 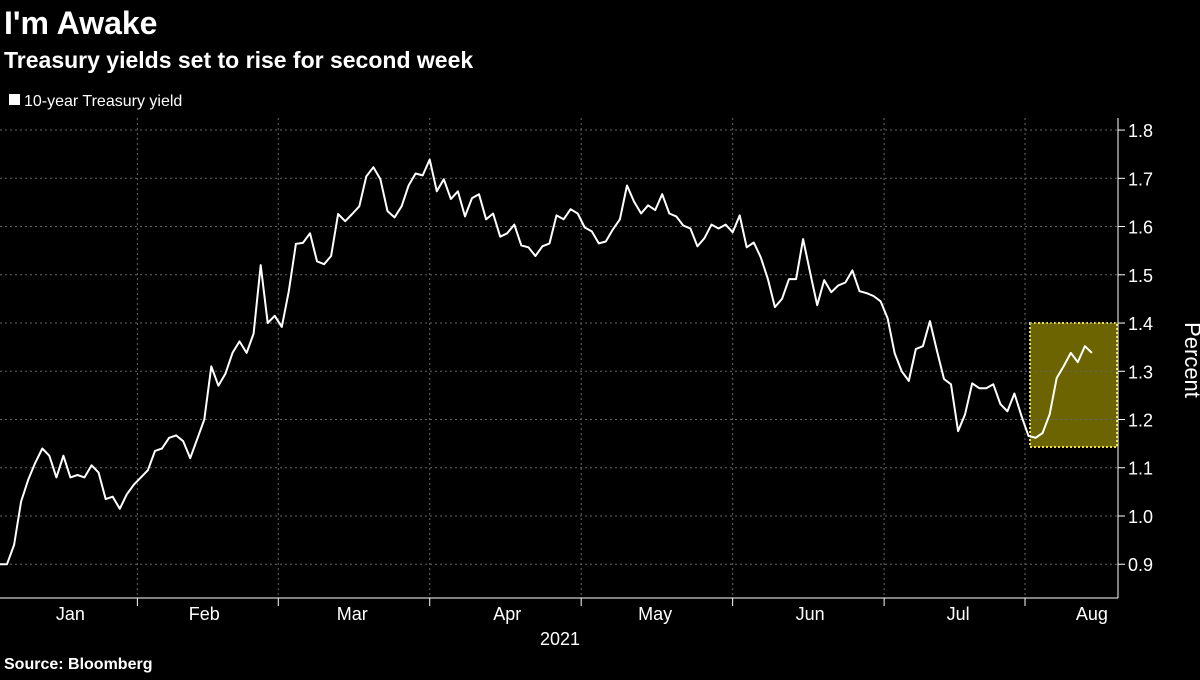 What do you see at coordinates (14, 99) in the screenshot?
I see `legend-swatch` at bounding box center [14, 99].